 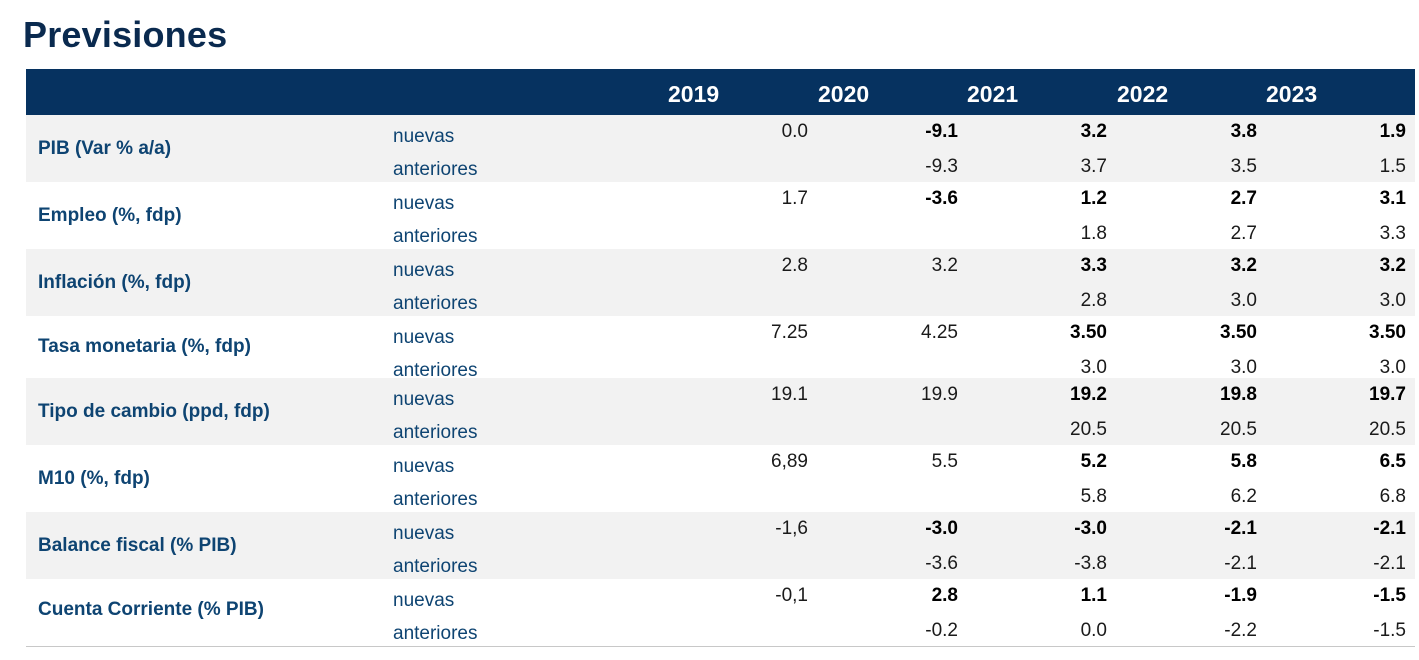 I want to click on previous-value-cell: 2.8, so click(x=1093, y=300).